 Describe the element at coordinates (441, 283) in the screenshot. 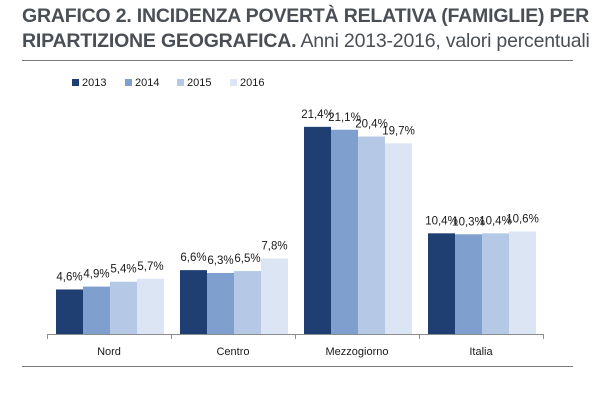

I see `bar-italia-2013` at that location.